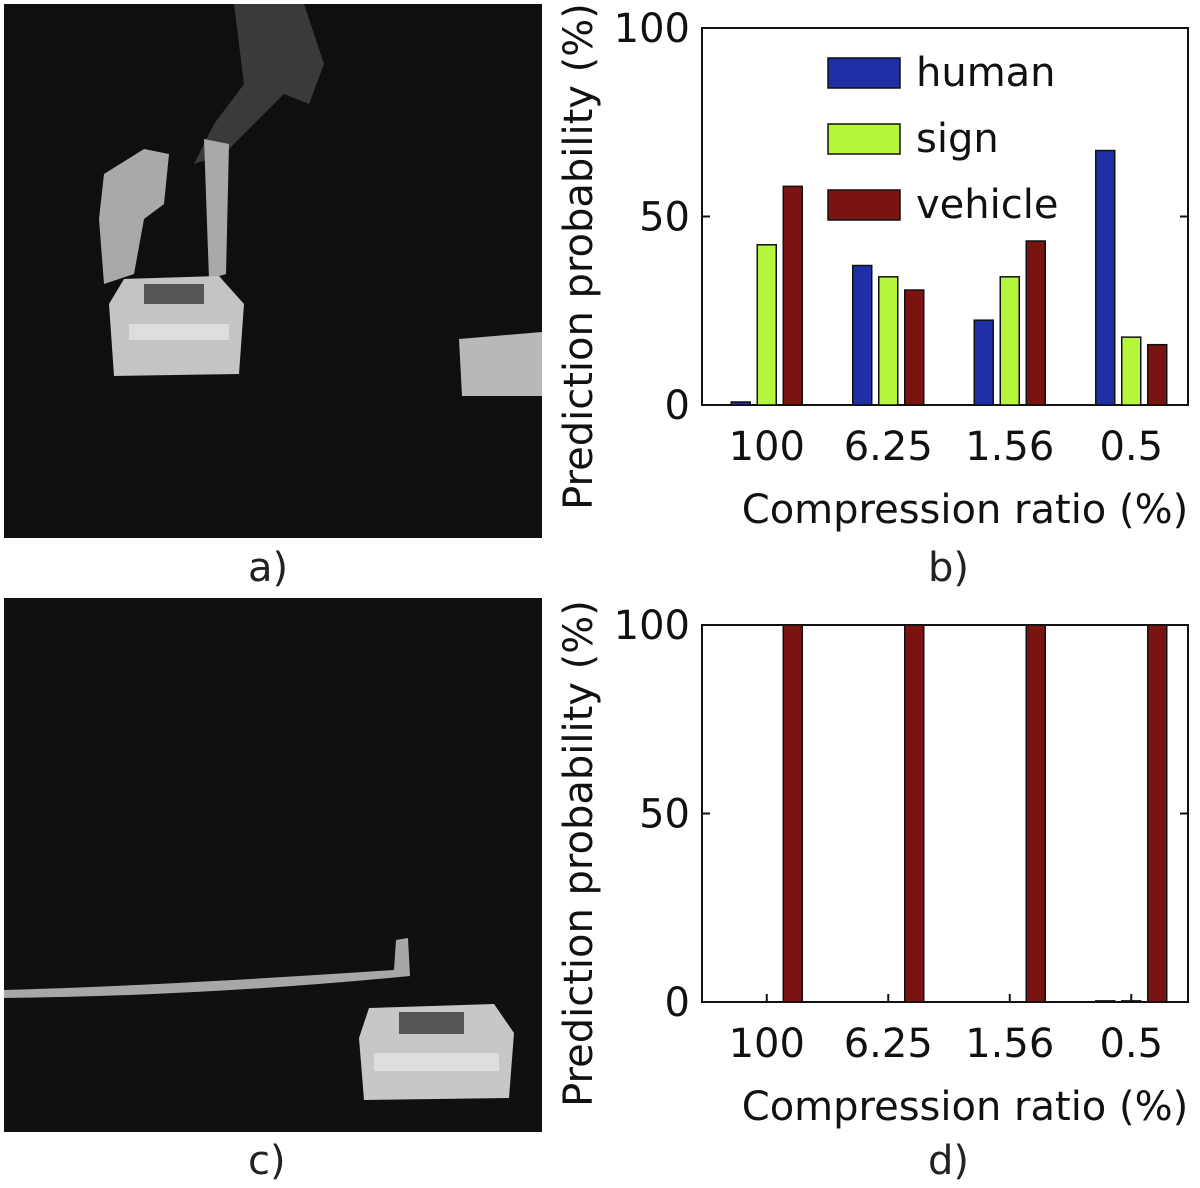 This screenshot has width=1200, height=1188. I want to click on panel-label-d: d), so click(948, 1161).